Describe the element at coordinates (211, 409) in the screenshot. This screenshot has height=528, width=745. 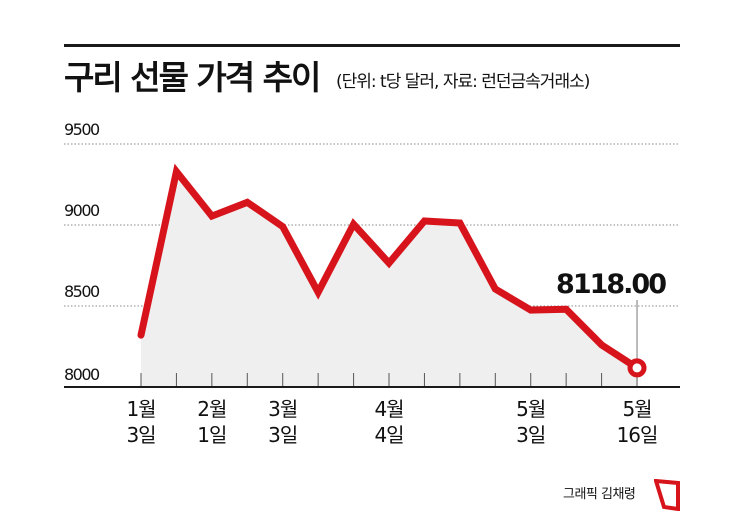
I see `x-label-month: 2월` at that location.